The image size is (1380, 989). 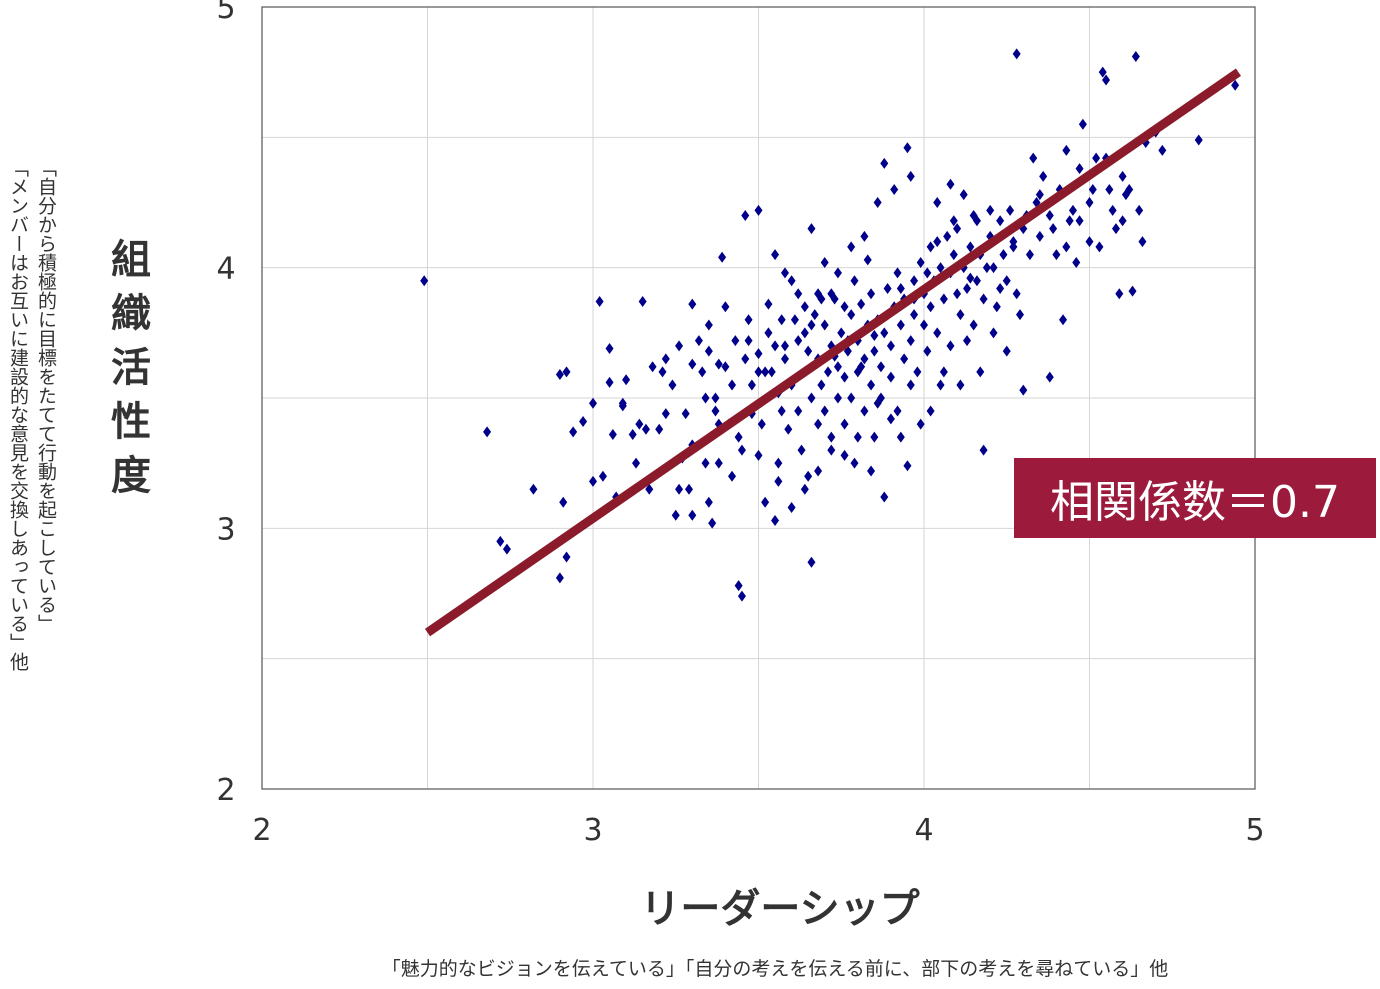 I want to click on y-tick-label: 5, so click(x=225, y=13).